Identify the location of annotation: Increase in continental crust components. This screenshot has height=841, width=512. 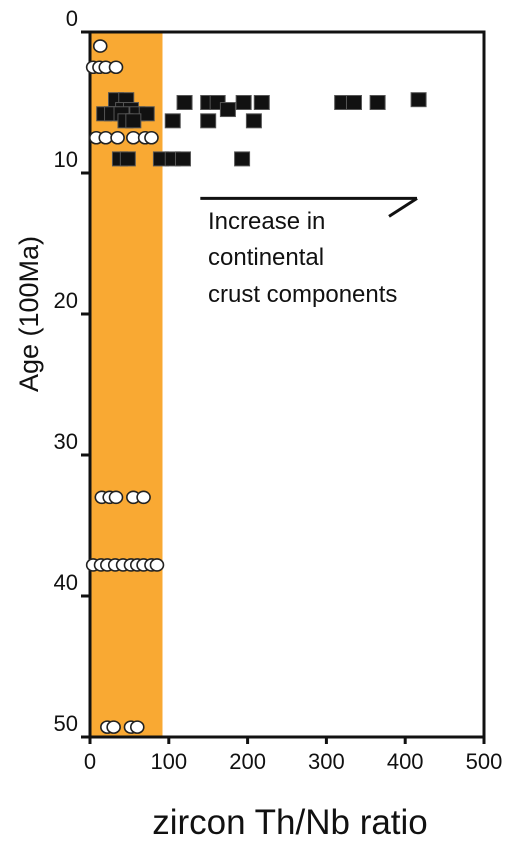
(309, 252).